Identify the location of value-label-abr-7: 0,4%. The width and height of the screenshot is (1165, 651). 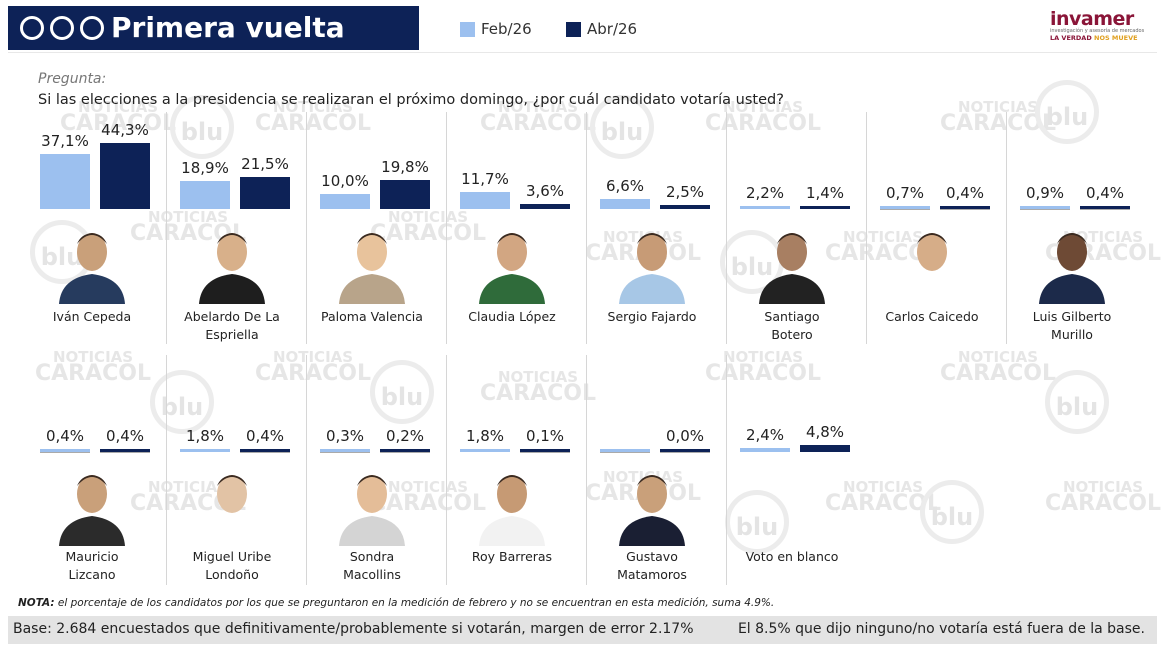
(1105, 193).